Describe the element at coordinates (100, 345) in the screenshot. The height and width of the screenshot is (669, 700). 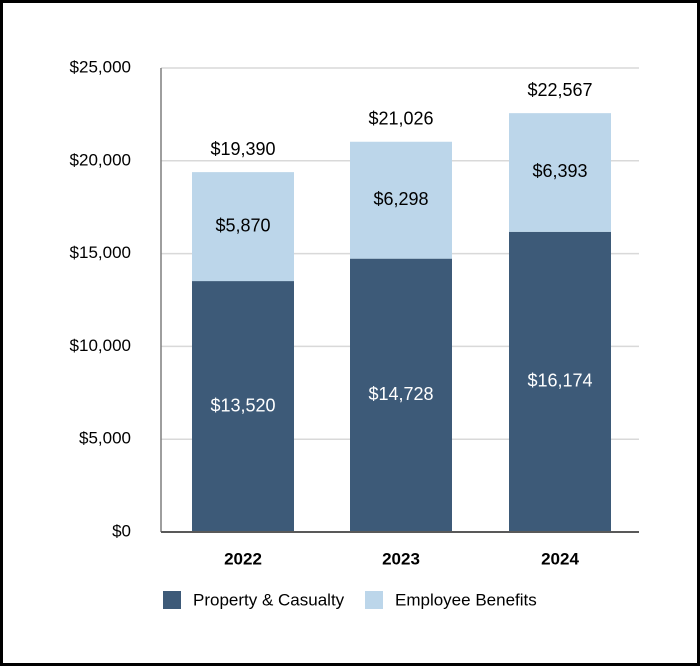
I see `y-tick-label: $10,000` at that location.